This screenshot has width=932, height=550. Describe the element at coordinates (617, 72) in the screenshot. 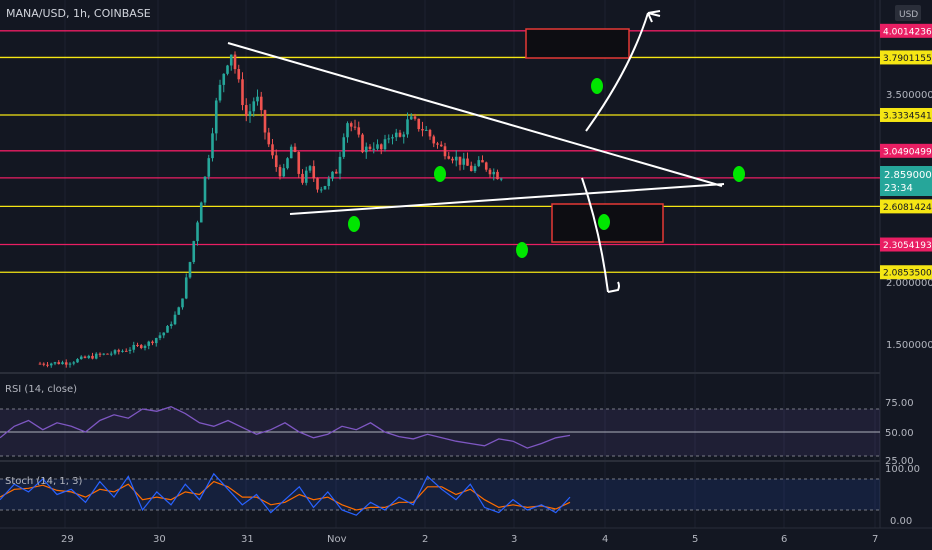

I see `breakout-up-arrow` at that location.